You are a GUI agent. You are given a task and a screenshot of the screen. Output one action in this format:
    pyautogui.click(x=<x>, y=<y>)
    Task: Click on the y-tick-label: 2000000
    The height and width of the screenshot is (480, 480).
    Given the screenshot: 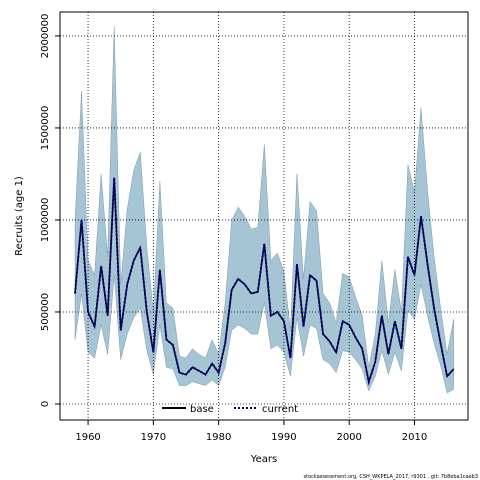 What is the action you would take?
    pyautogui.click(x=45, y=36)
    